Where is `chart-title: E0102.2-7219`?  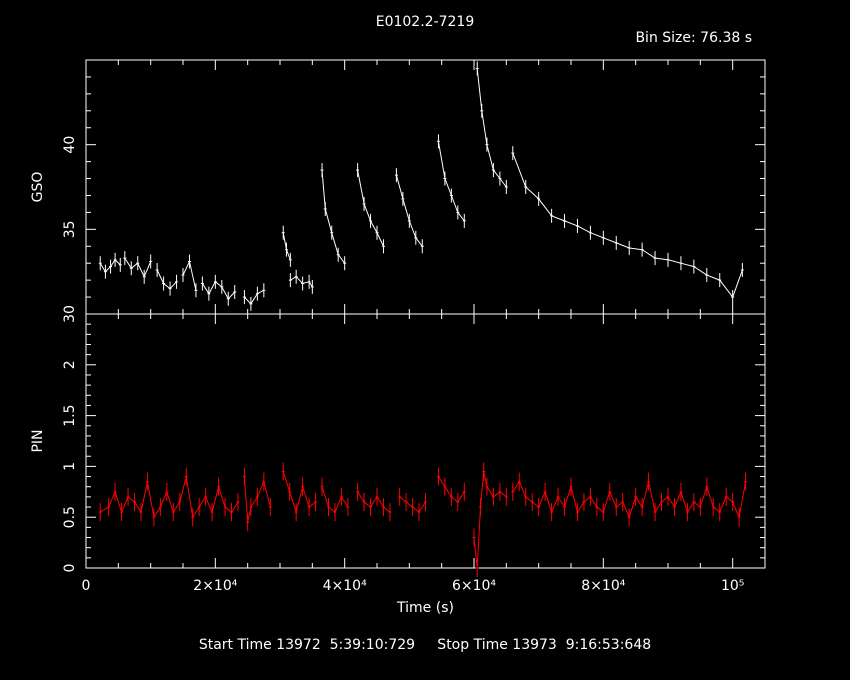 chart-title: E0102.2-7219 is located at coordinates (425, 22).